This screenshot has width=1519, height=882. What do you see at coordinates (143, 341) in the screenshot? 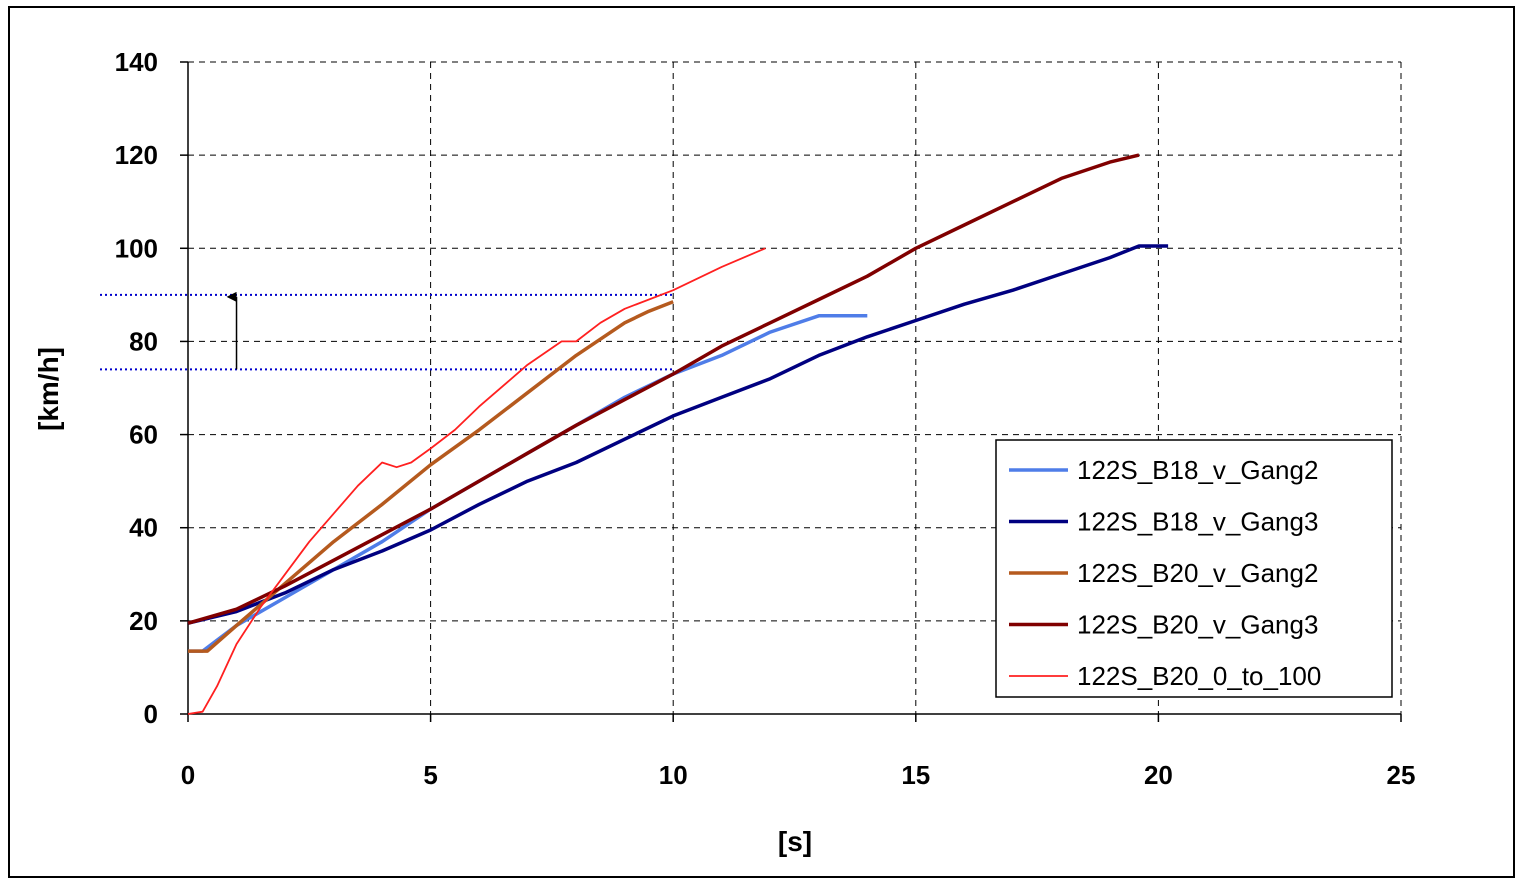
I see `y-tick-label: 80` at bounding box center [143, 341].